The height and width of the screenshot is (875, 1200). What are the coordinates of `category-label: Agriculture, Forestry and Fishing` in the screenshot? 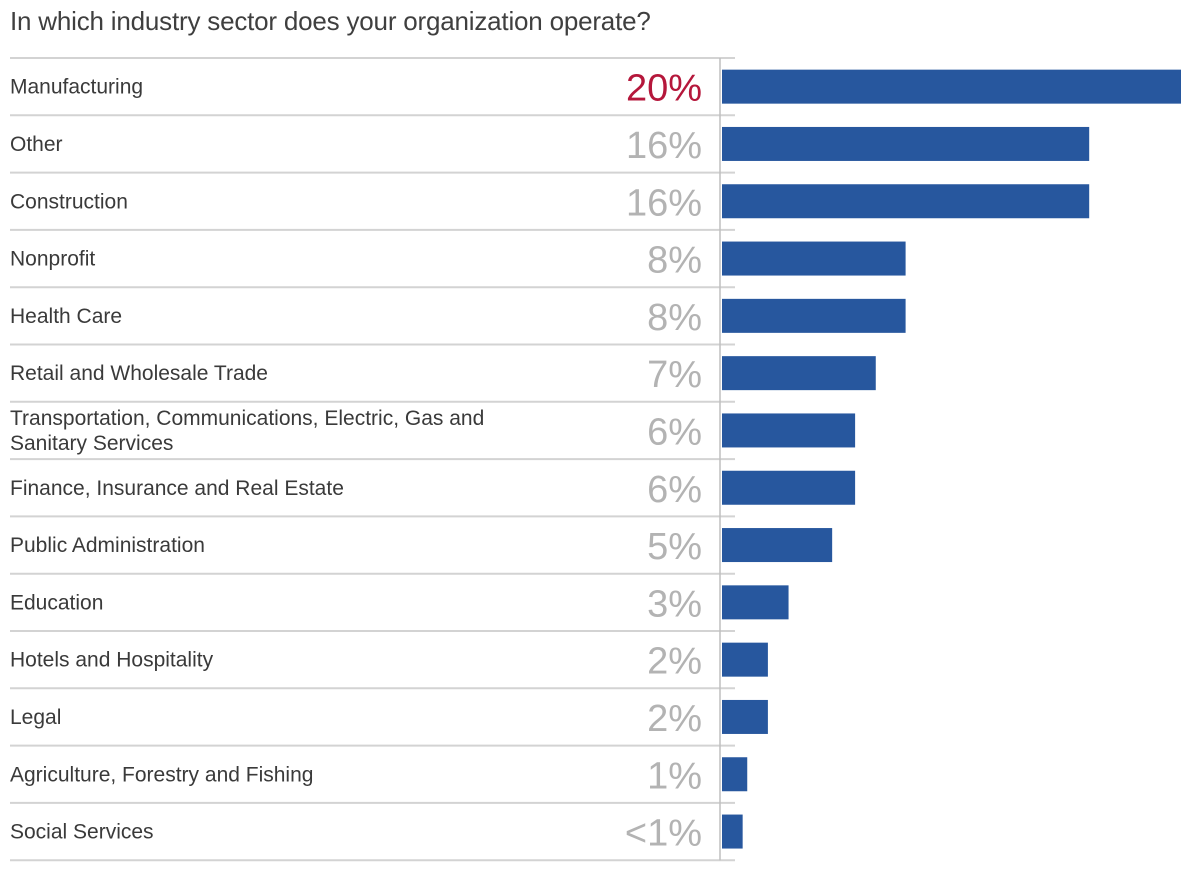 It's located at (161, 774).